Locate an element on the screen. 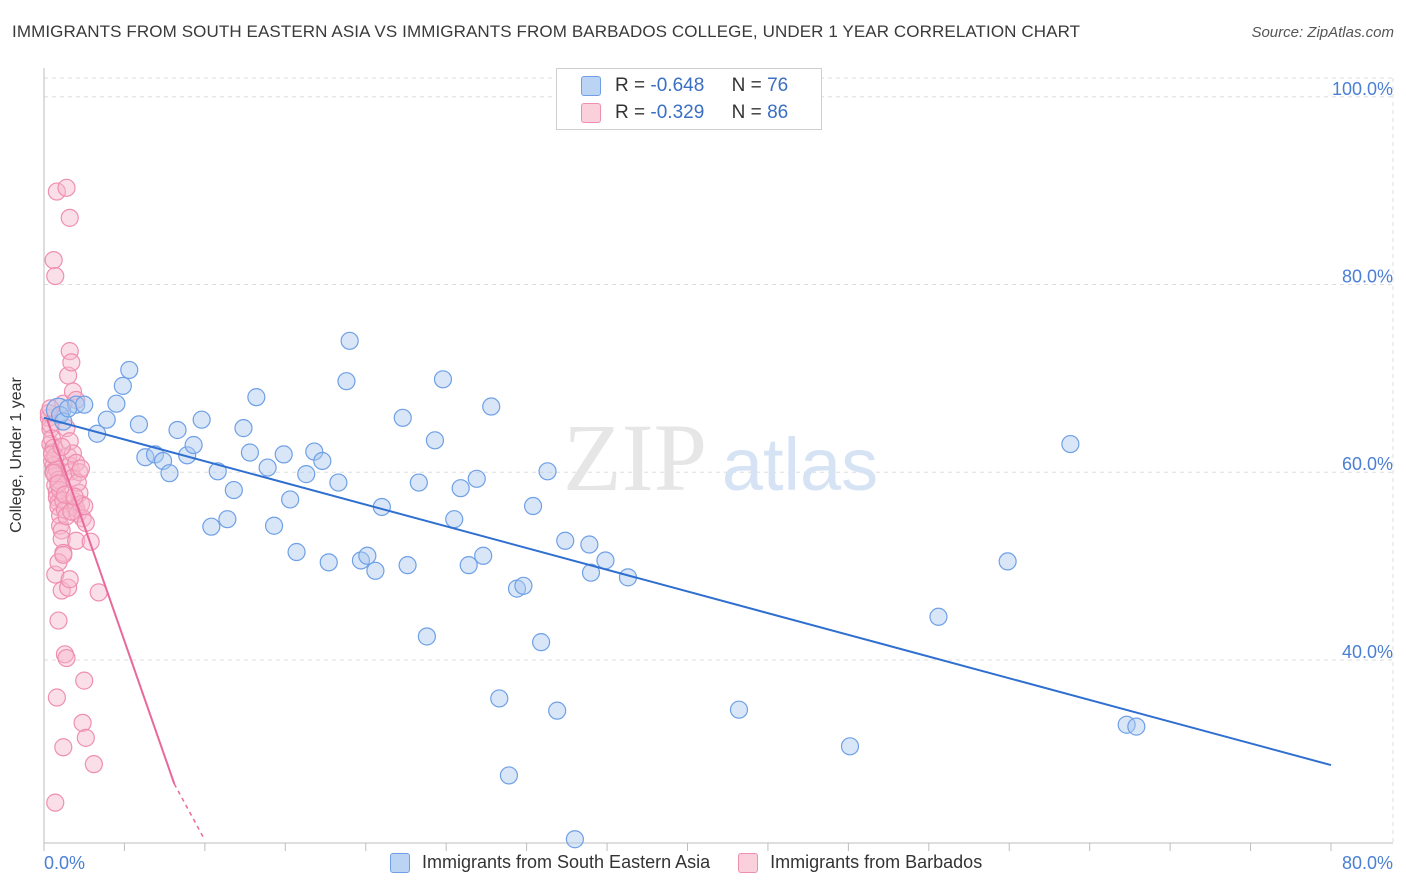 The width and height of the screenshot is (1406, 892). legend-label-sea: Immigrants from South Eastern Asia is located at coordinates (566, 862).